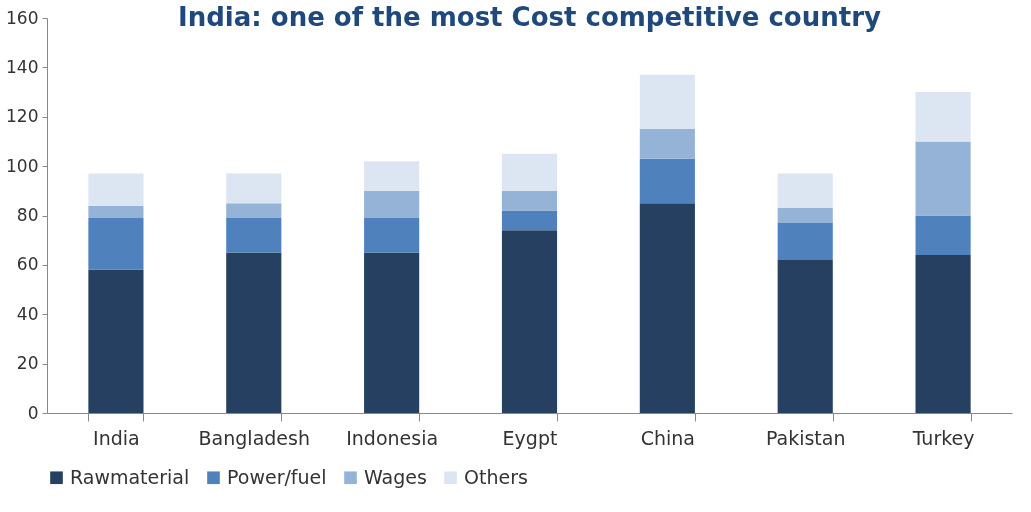 The height and width of the screenshot is (512, 1031). What do you see at coordinates (22, 17) in the screenshot?
I see `y-tick-label: 160` at bounding box center [22, 17].